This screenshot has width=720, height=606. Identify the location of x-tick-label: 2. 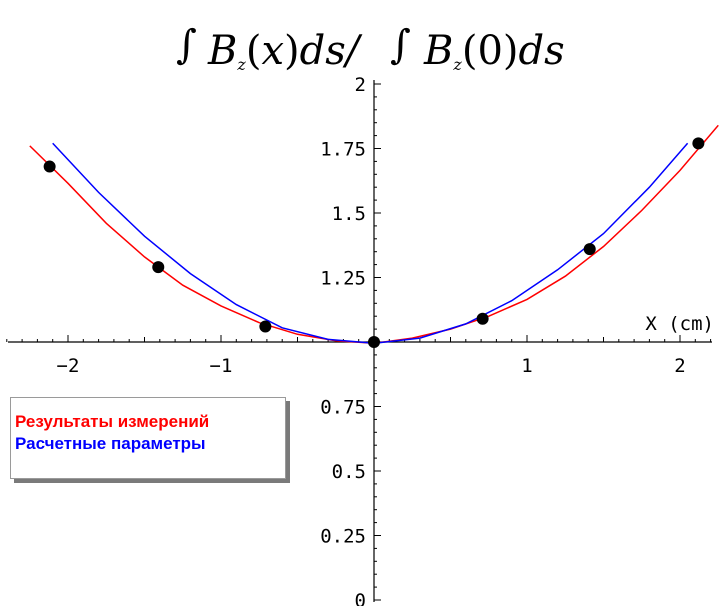
(679, 366).